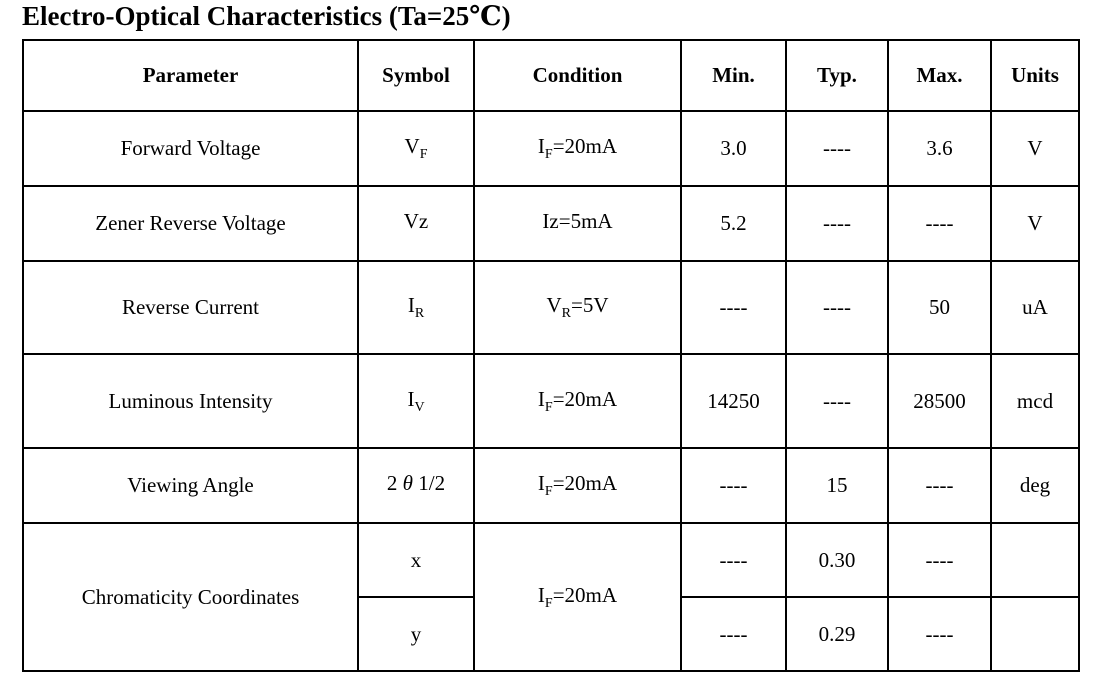 The width and height of the screenshot is (1100, 691). What do you see at coordinates (416, 634) in the screenshot?
I see `cell-symbol-y: y` at bounding box center [416, 634].